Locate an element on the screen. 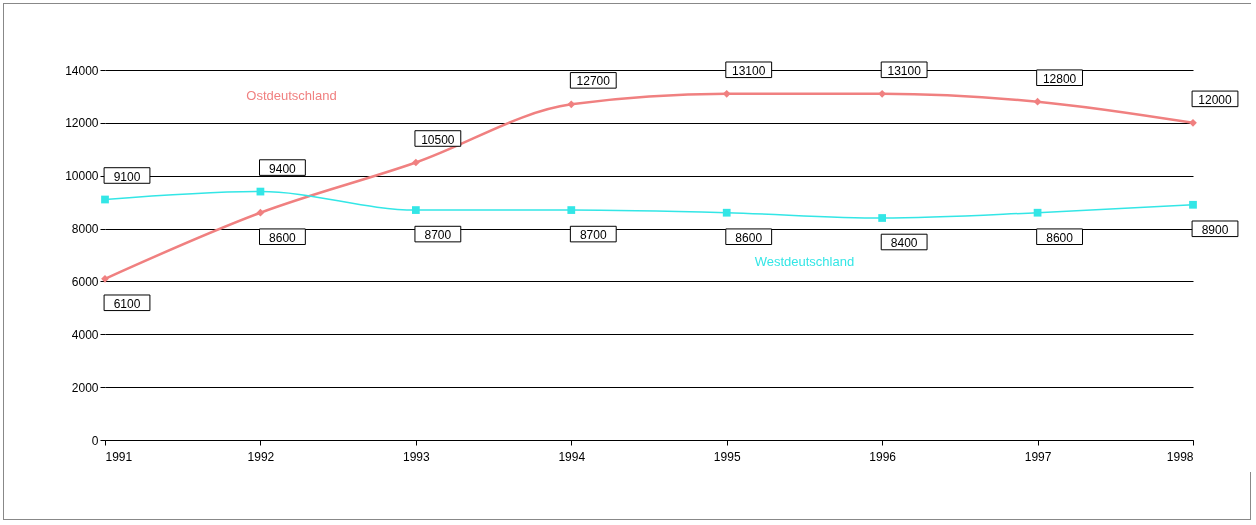  y-tick-label: 0 is located at coordinates (95, 440).